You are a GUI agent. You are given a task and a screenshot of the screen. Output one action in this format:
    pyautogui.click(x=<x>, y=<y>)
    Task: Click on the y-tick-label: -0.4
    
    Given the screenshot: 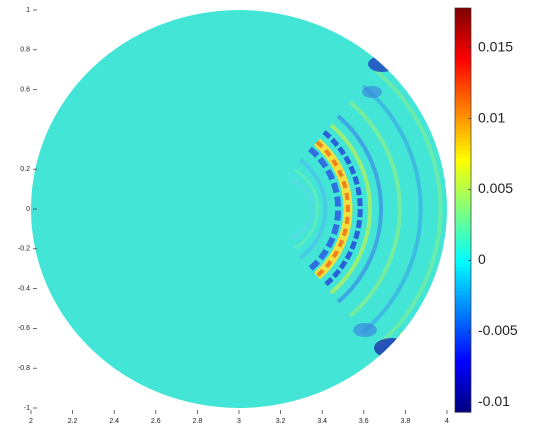 What is the action you would take?
    pyautogui.click(x=24, y=288)
    